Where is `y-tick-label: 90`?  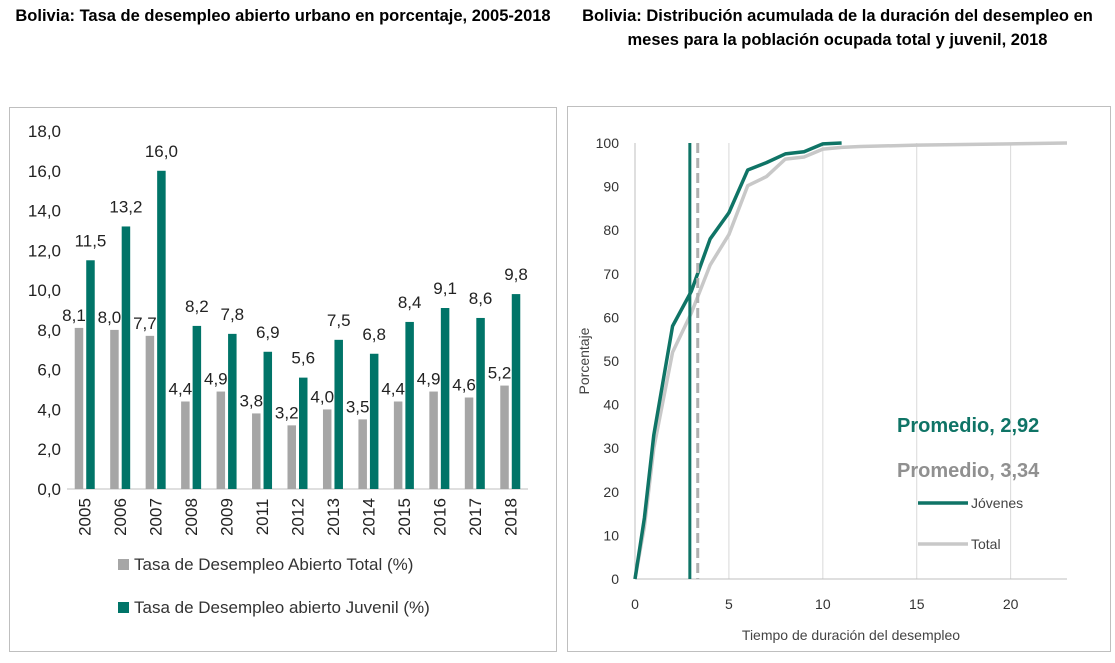 y-tick-label: 90 is located at coordinates (611, 187).